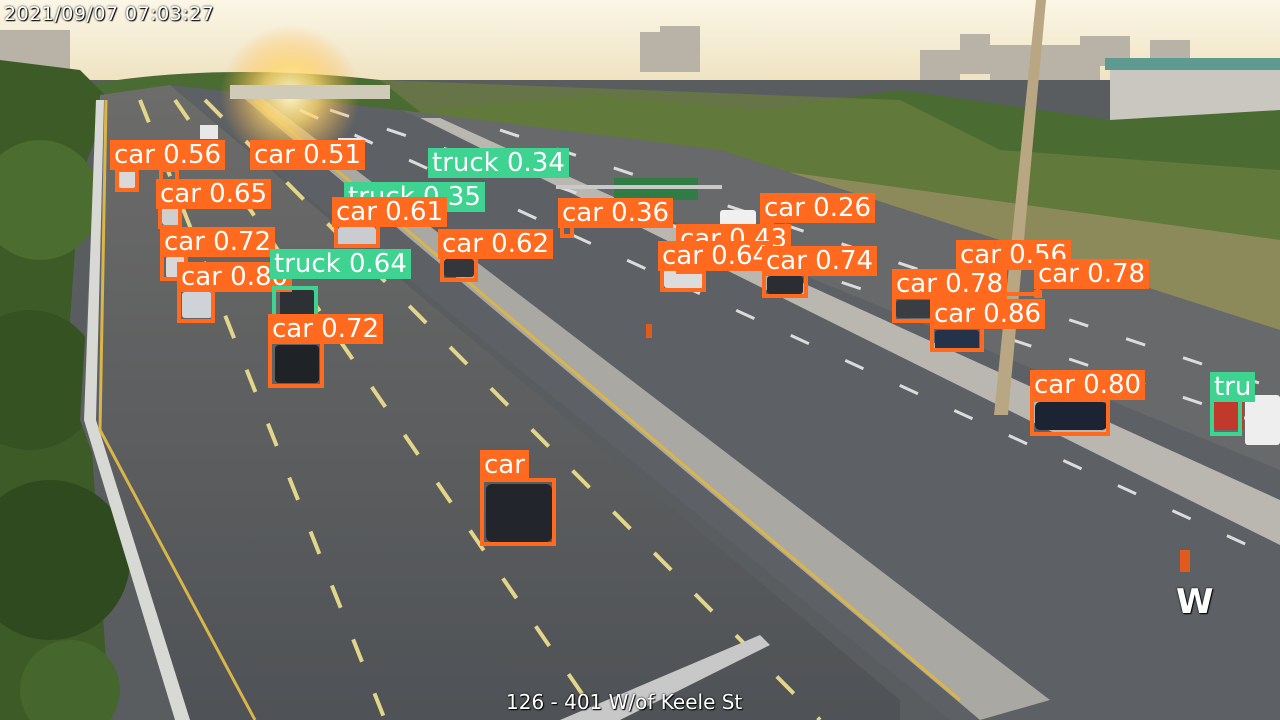  I want to click on sign-structure, so click(665, 677).